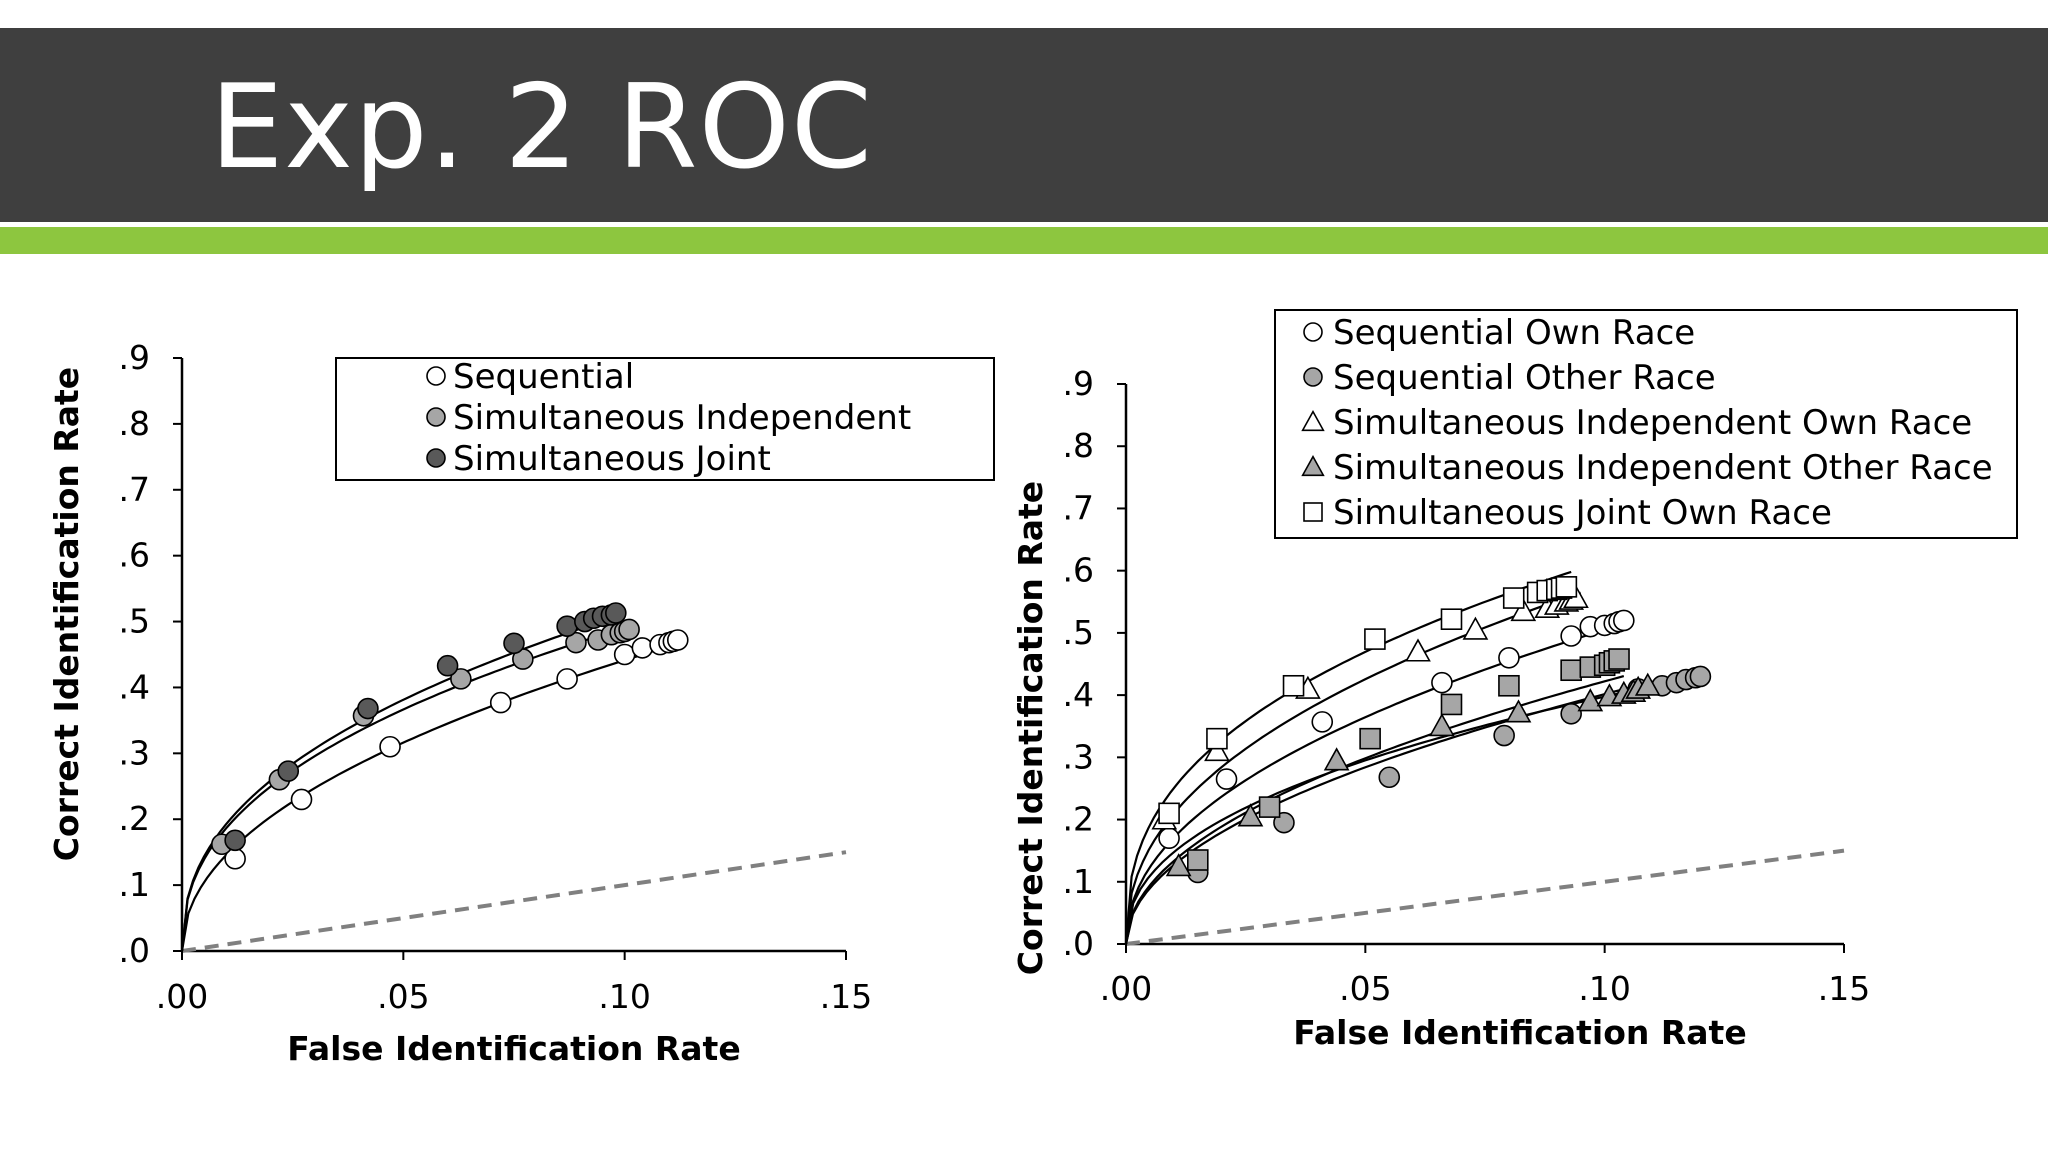 Image resolution: width=2048 pixels, height=1152 pixels. Describe the element at coordinates (1079, 383) in the screenshot. I see `chart-right-y-tick-label: .9` at that location.